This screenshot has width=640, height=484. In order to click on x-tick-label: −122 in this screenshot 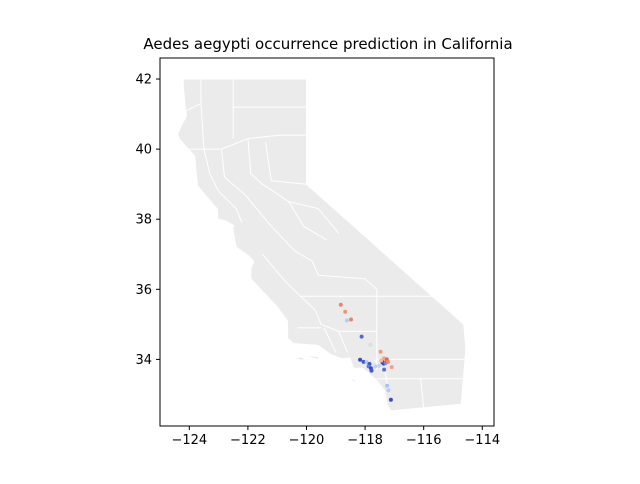, I will do `click(248, 440)`.